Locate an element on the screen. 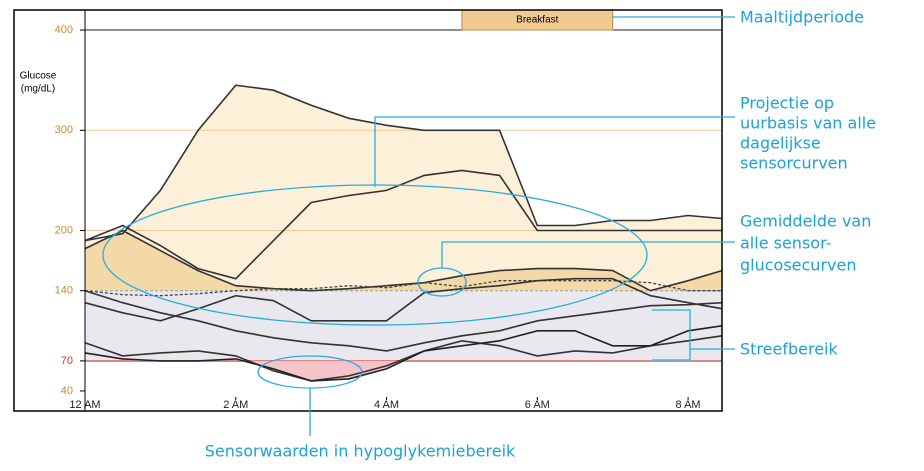  callout-text: uurbasis van alle is located at coordinates (808, 123).